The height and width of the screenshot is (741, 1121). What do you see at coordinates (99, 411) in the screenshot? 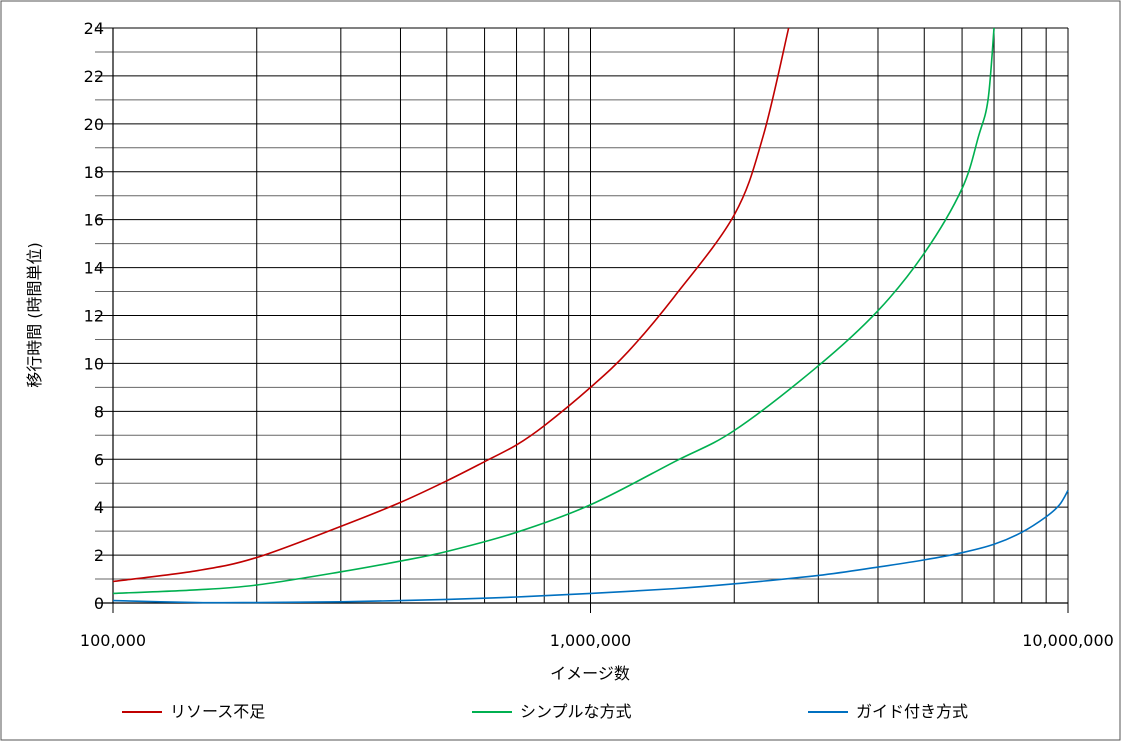
I see `y-tick-label: 8` at bounding box center [99, 411].